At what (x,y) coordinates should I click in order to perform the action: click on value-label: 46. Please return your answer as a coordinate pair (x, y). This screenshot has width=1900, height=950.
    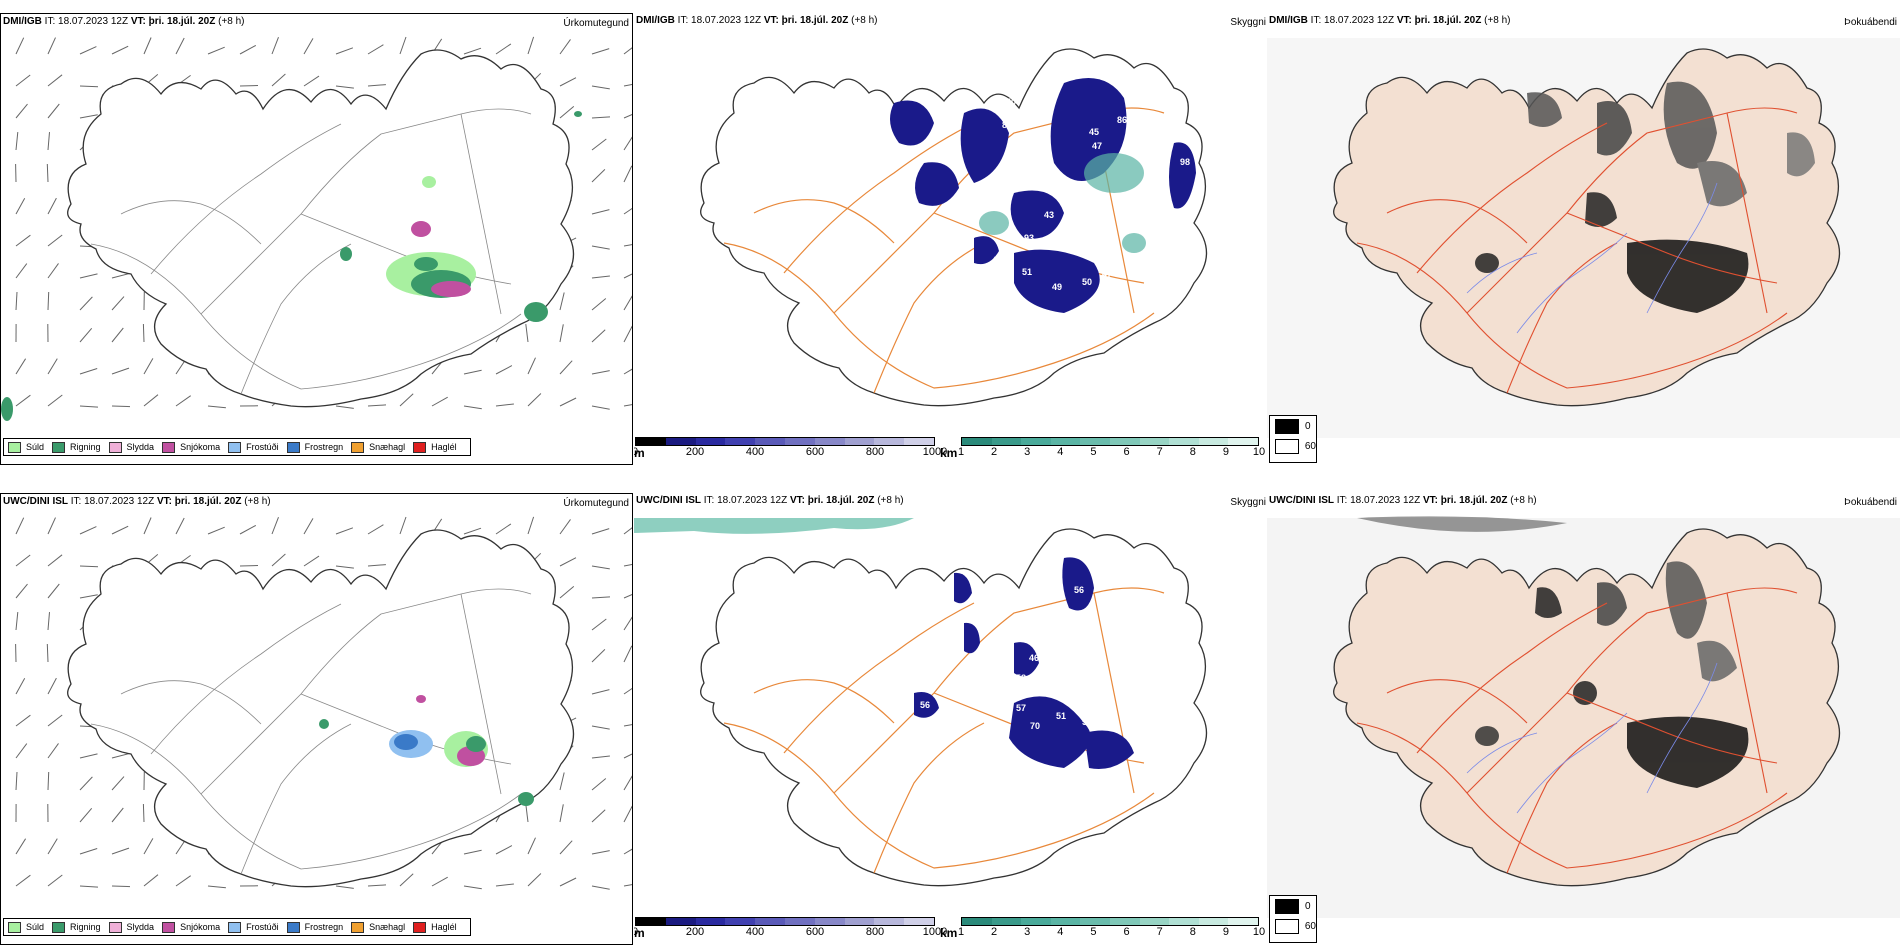
    Looking at the image, I should click on (1034, 658).